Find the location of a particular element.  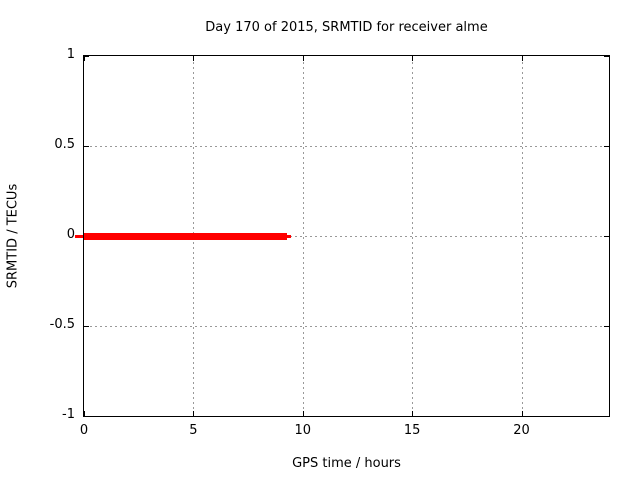

y-tick-label: 1 is located at coordinates (70, 54).